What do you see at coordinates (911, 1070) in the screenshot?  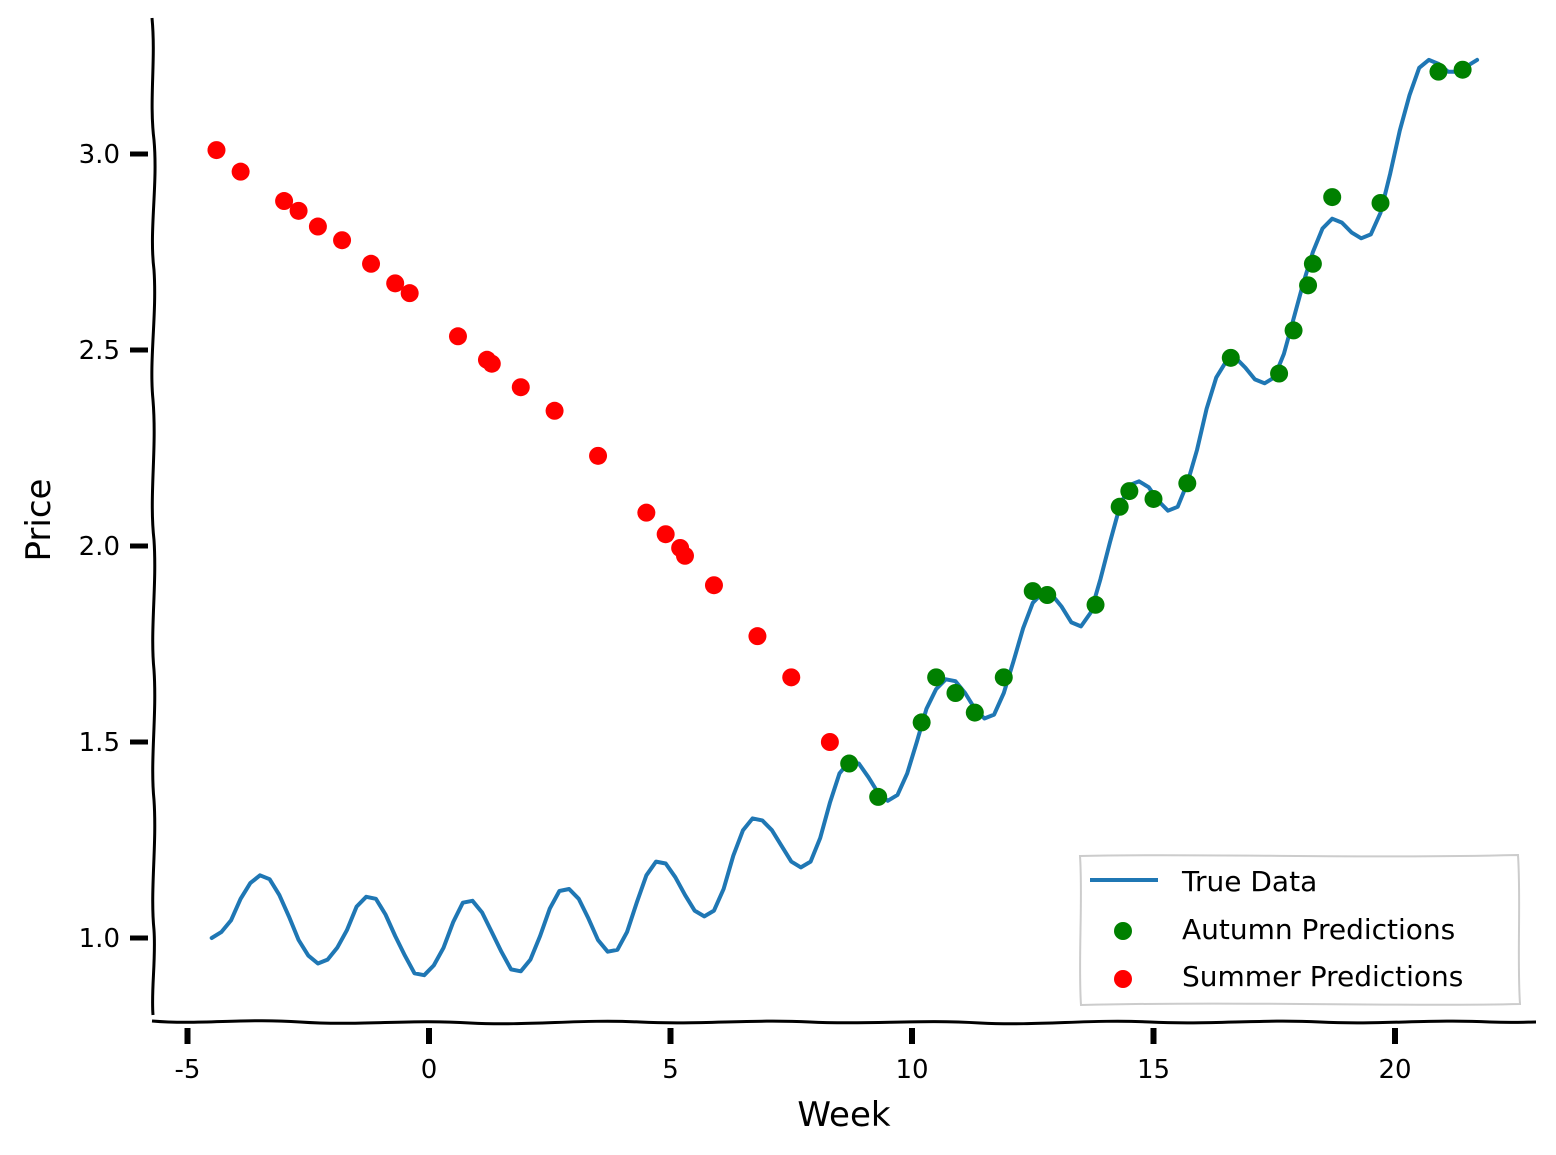 I see `x-tick-label: 10` at bounding box center [911, 1070].